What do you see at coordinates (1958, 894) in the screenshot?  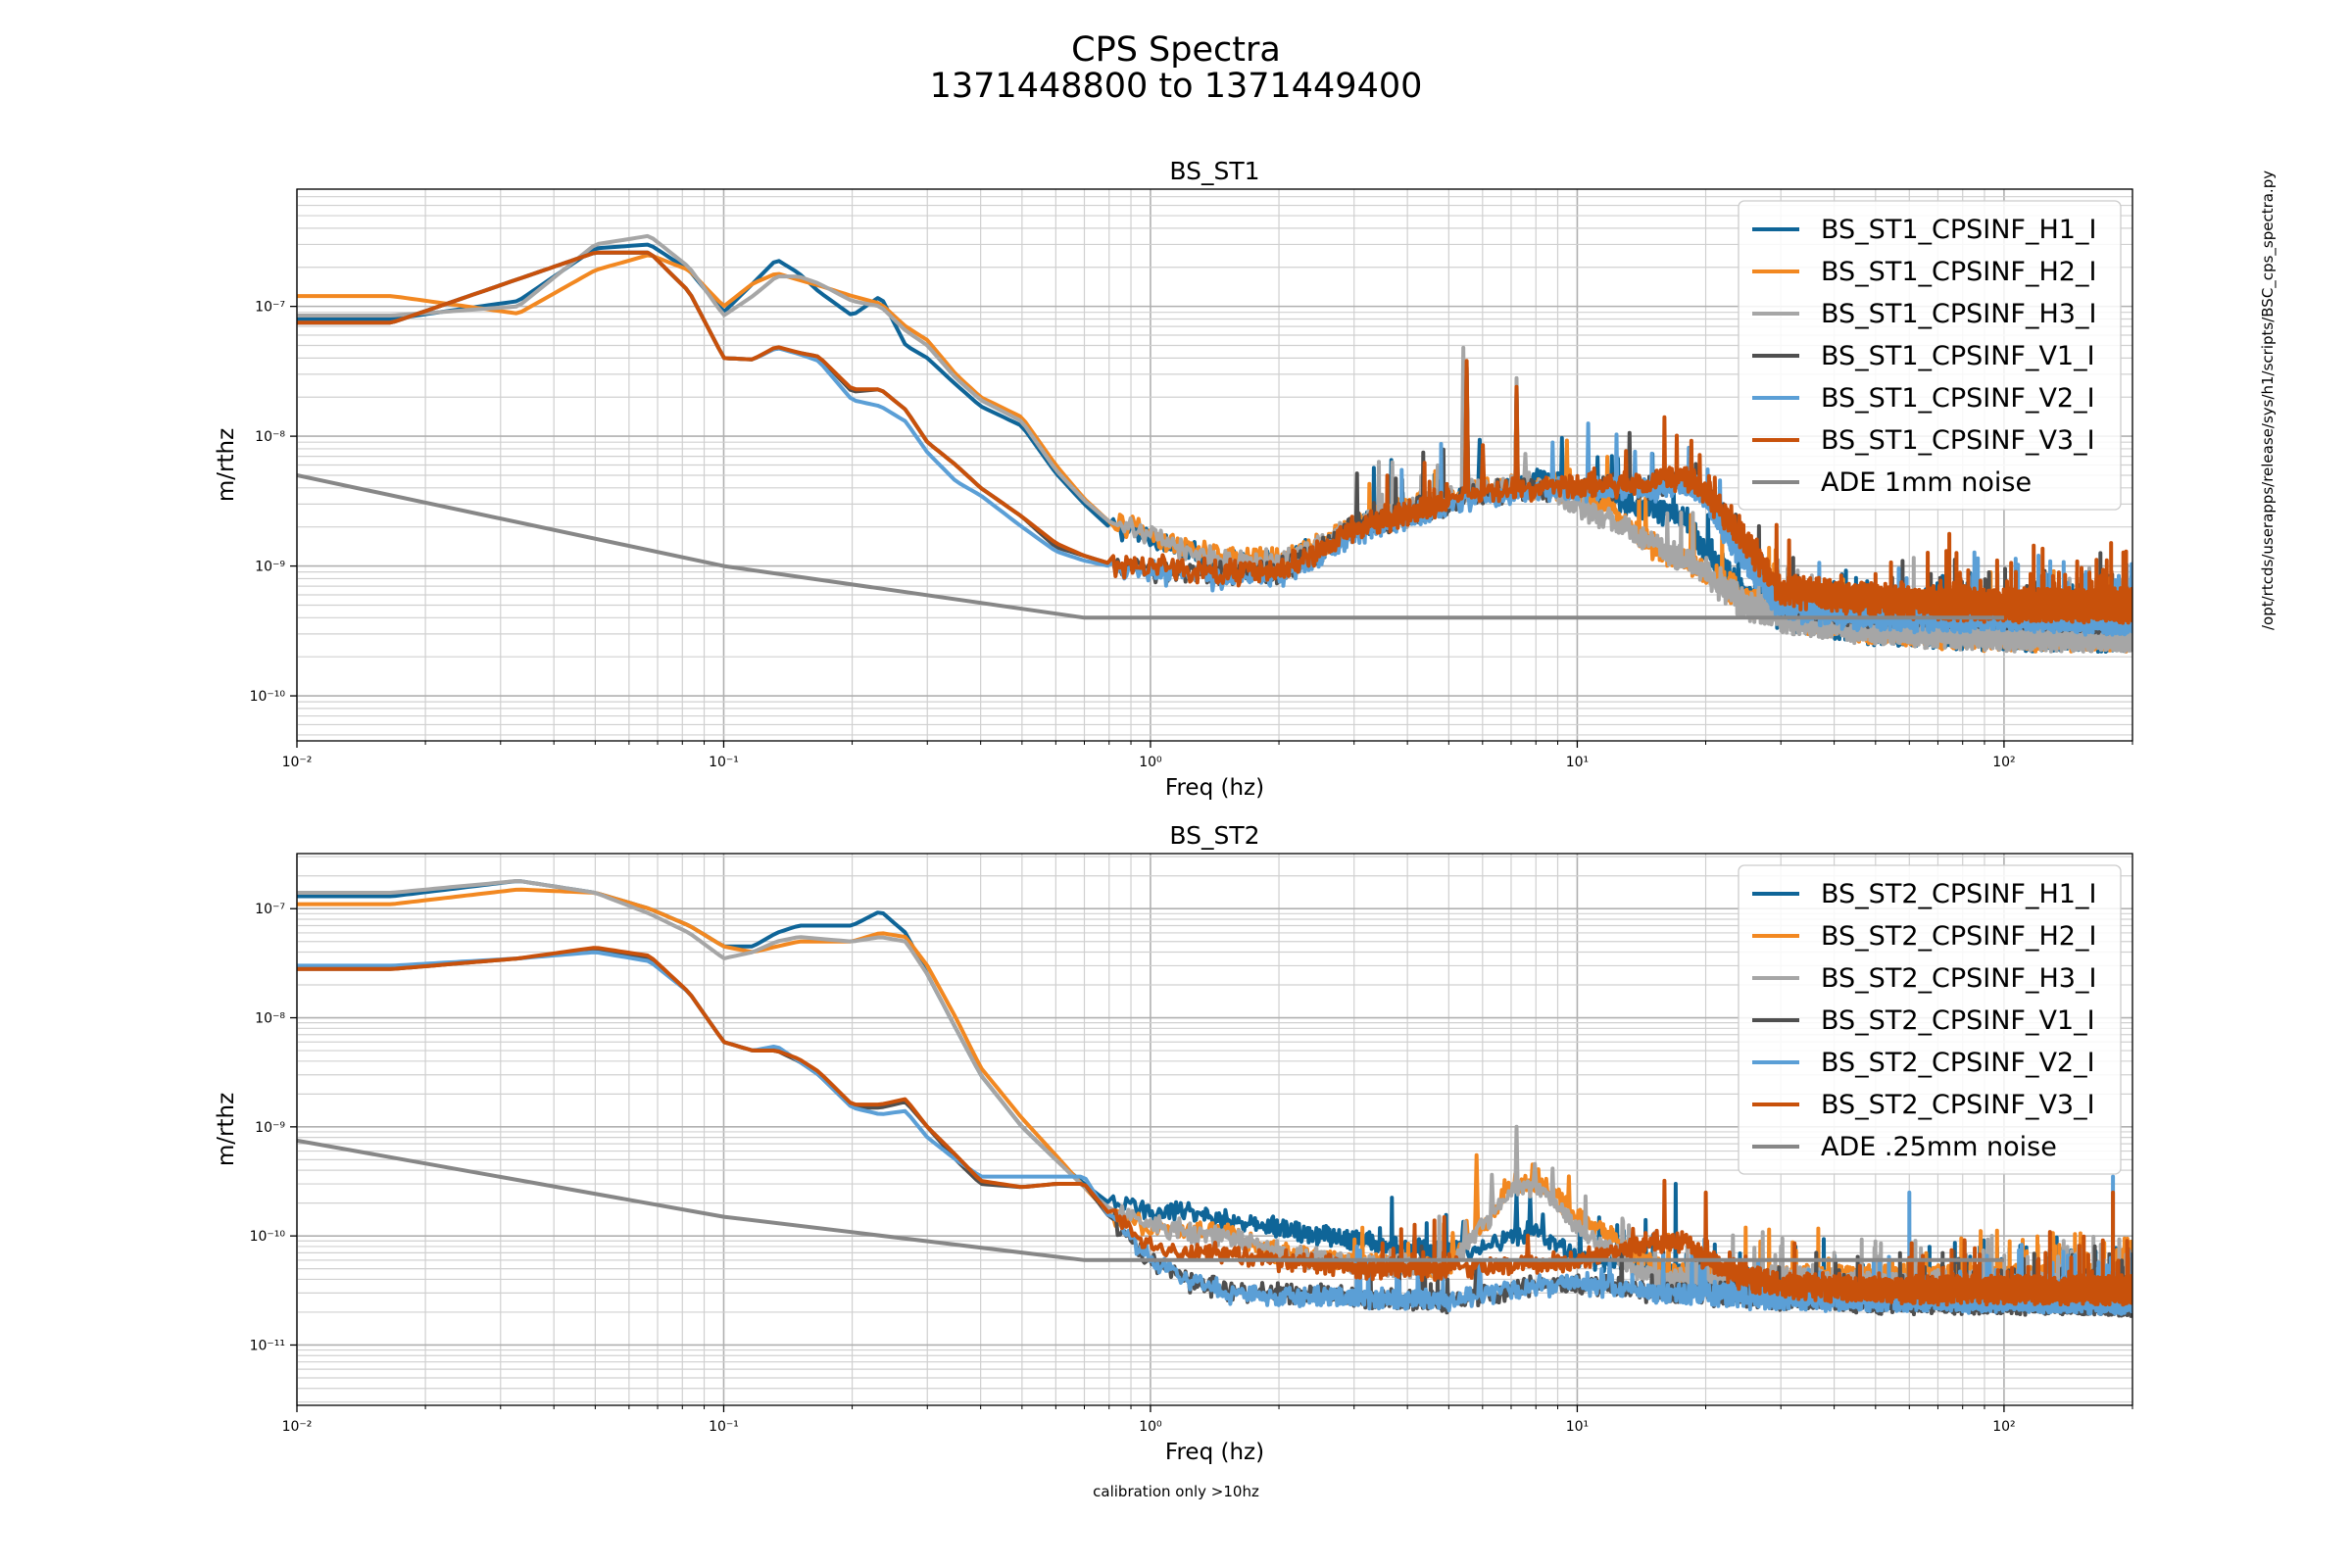 I see `legend-label: BS_ST2_CPSINF_H1_I` at bounding box center [1958, 894].